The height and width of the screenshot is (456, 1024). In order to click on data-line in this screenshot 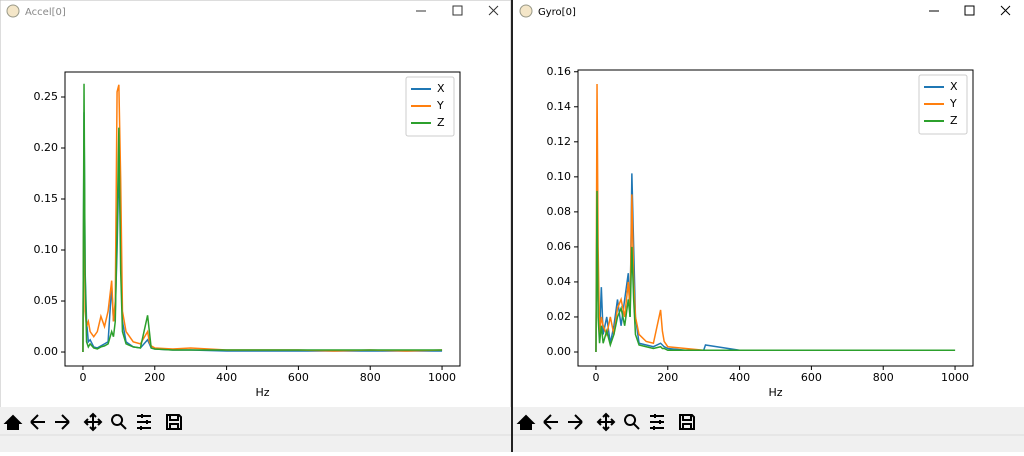, I will do `click(775, 271)`.